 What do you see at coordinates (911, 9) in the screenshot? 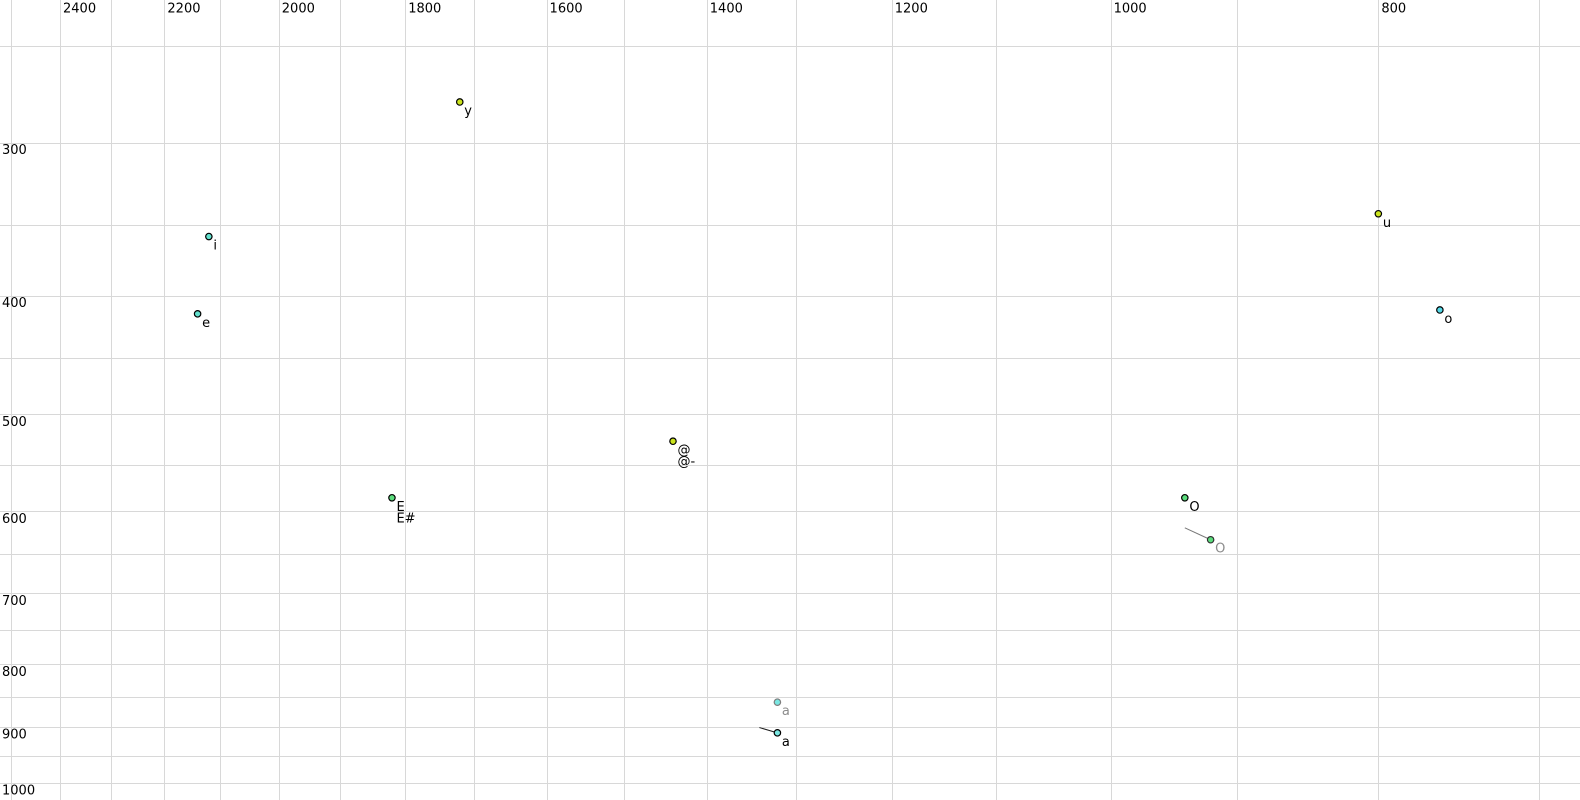
I see `x-axis-tick-label: 1200` at bounding box center [911, 9].